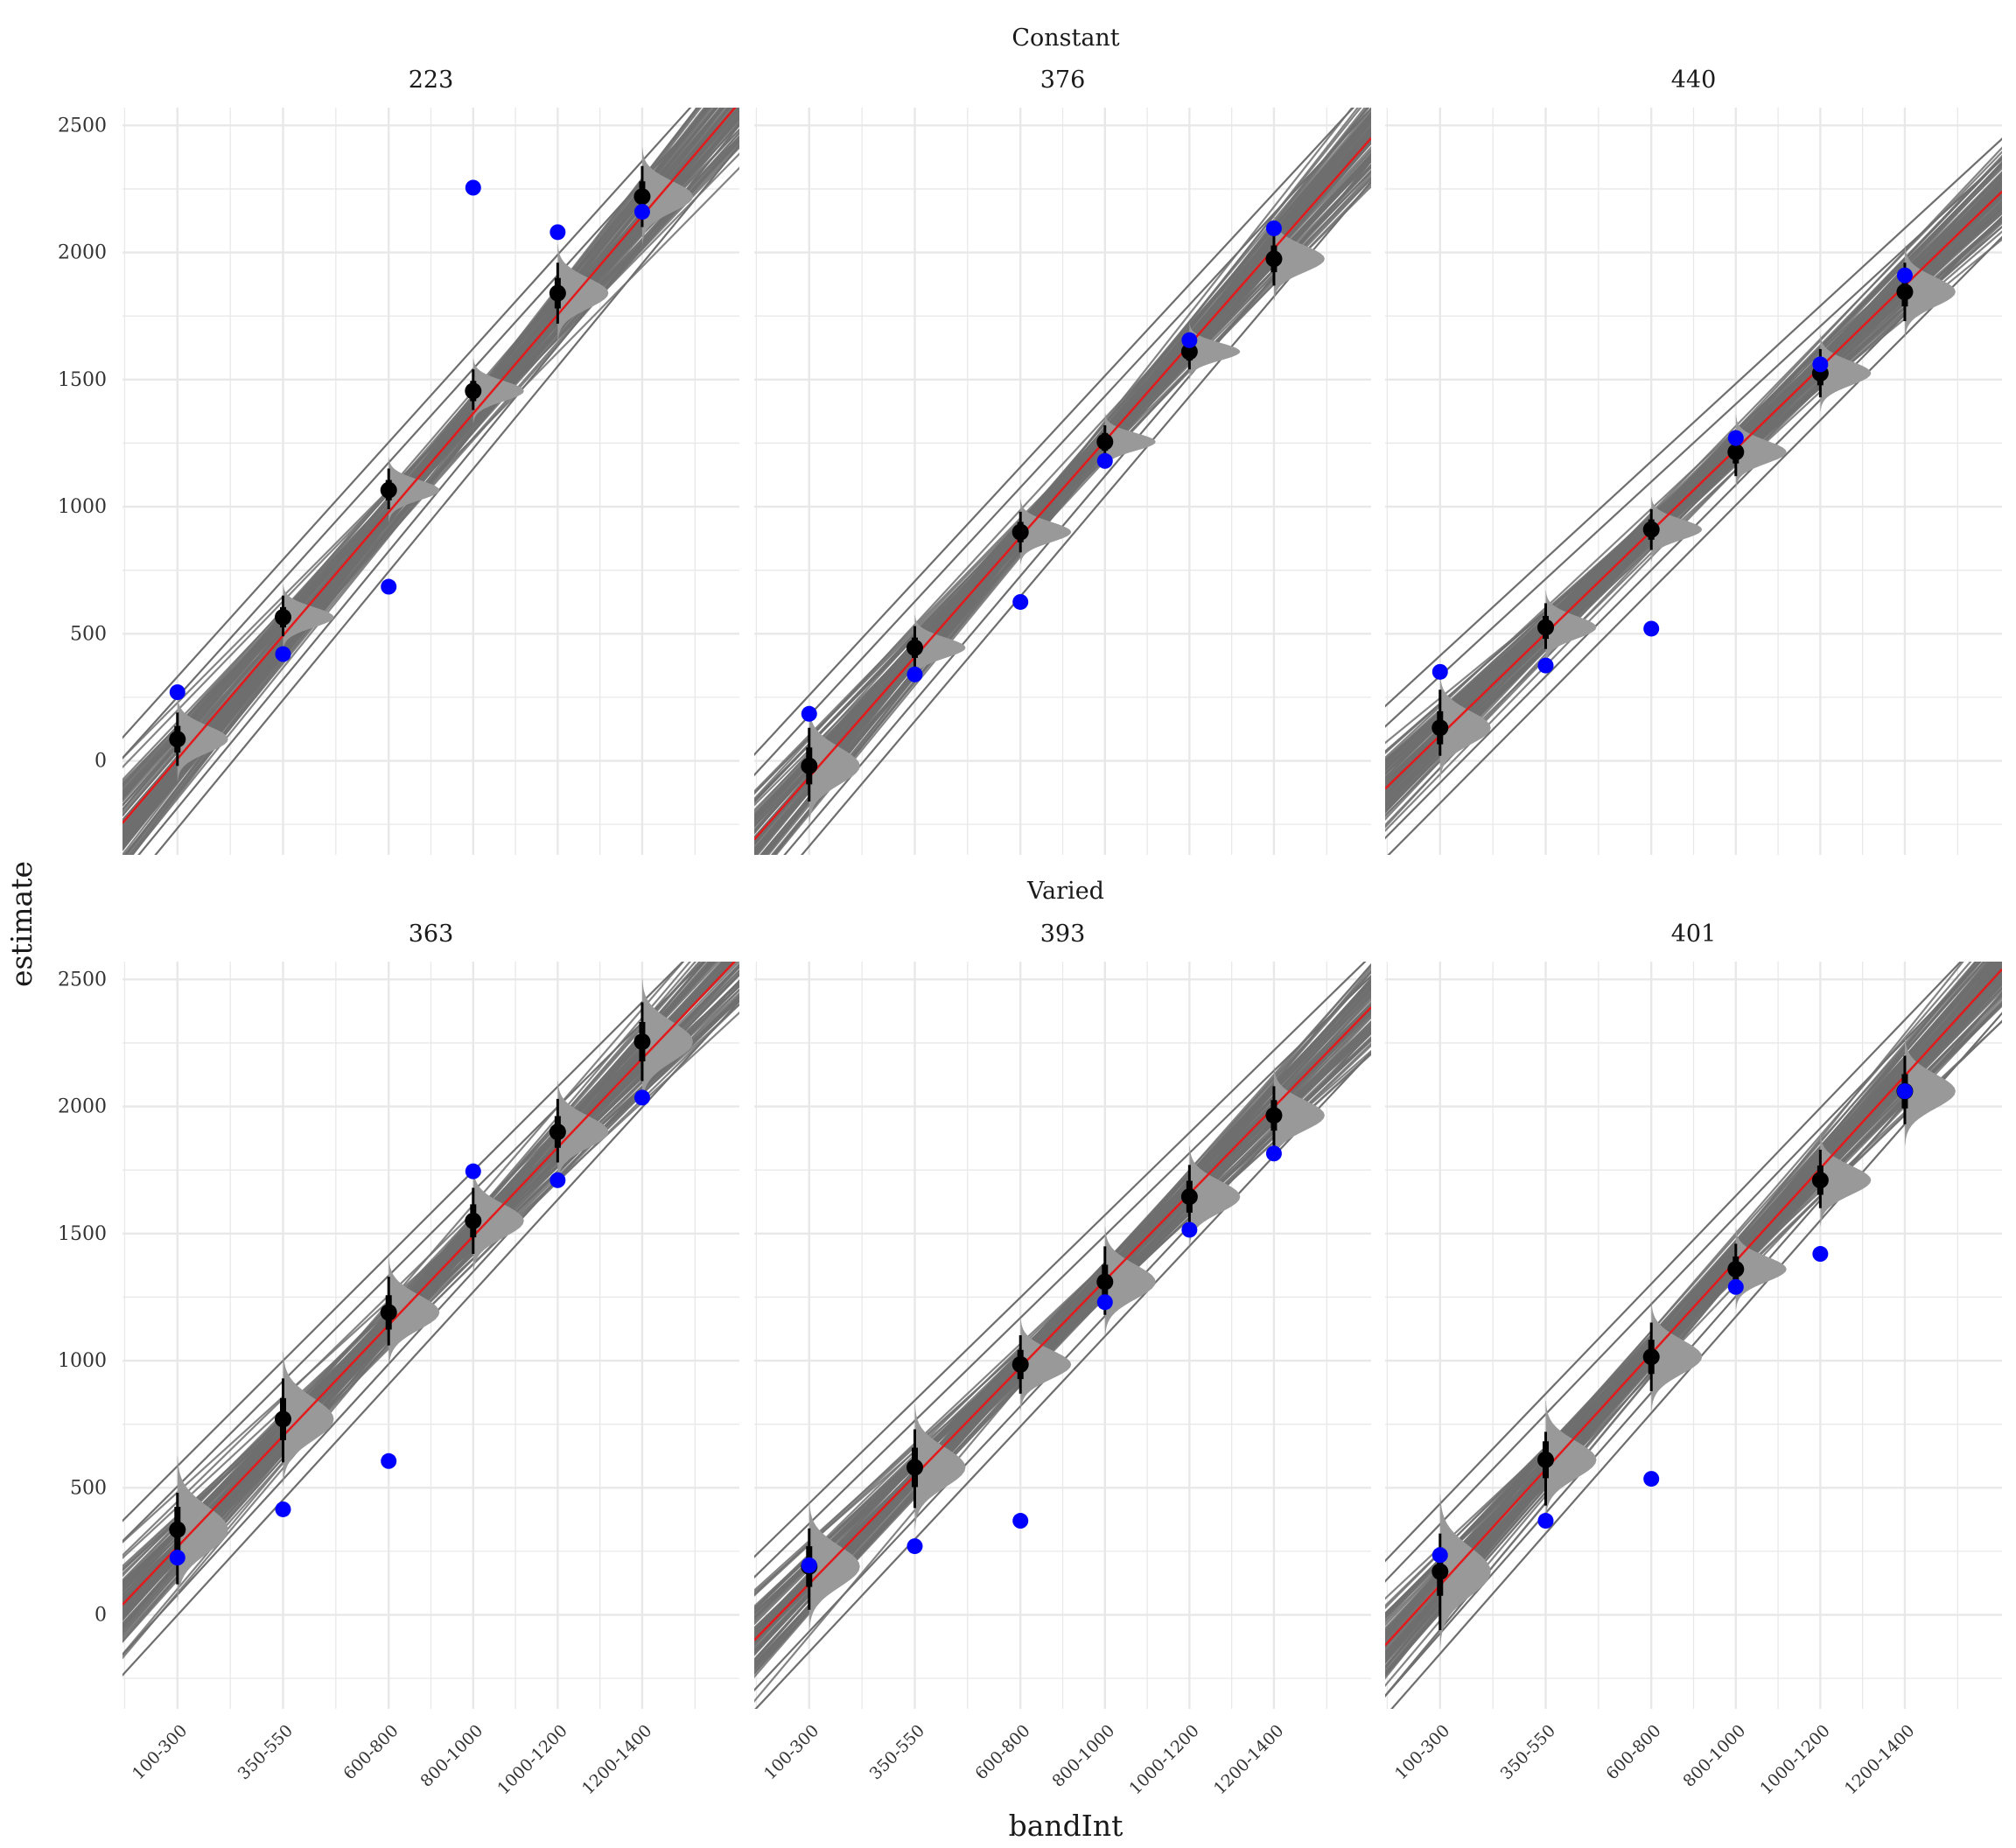 Image resolution: width=2016 pixels, height=1848 pixels. What do you see at coordinates (1065, 891) in the screenshot?
I see `group-label-varied: Varied` at bounding box center [1065, 891].